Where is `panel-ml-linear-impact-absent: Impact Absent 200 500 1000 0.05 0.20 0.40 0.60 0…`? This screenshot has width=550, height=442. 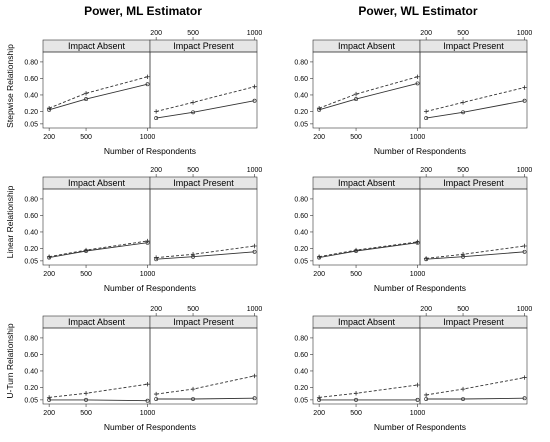
panel-ml-linear-impact-absent: Impact Absent 200 500 1000 0.05 0.20 0.40 0.60 0… is located at coordinates (110, 234).